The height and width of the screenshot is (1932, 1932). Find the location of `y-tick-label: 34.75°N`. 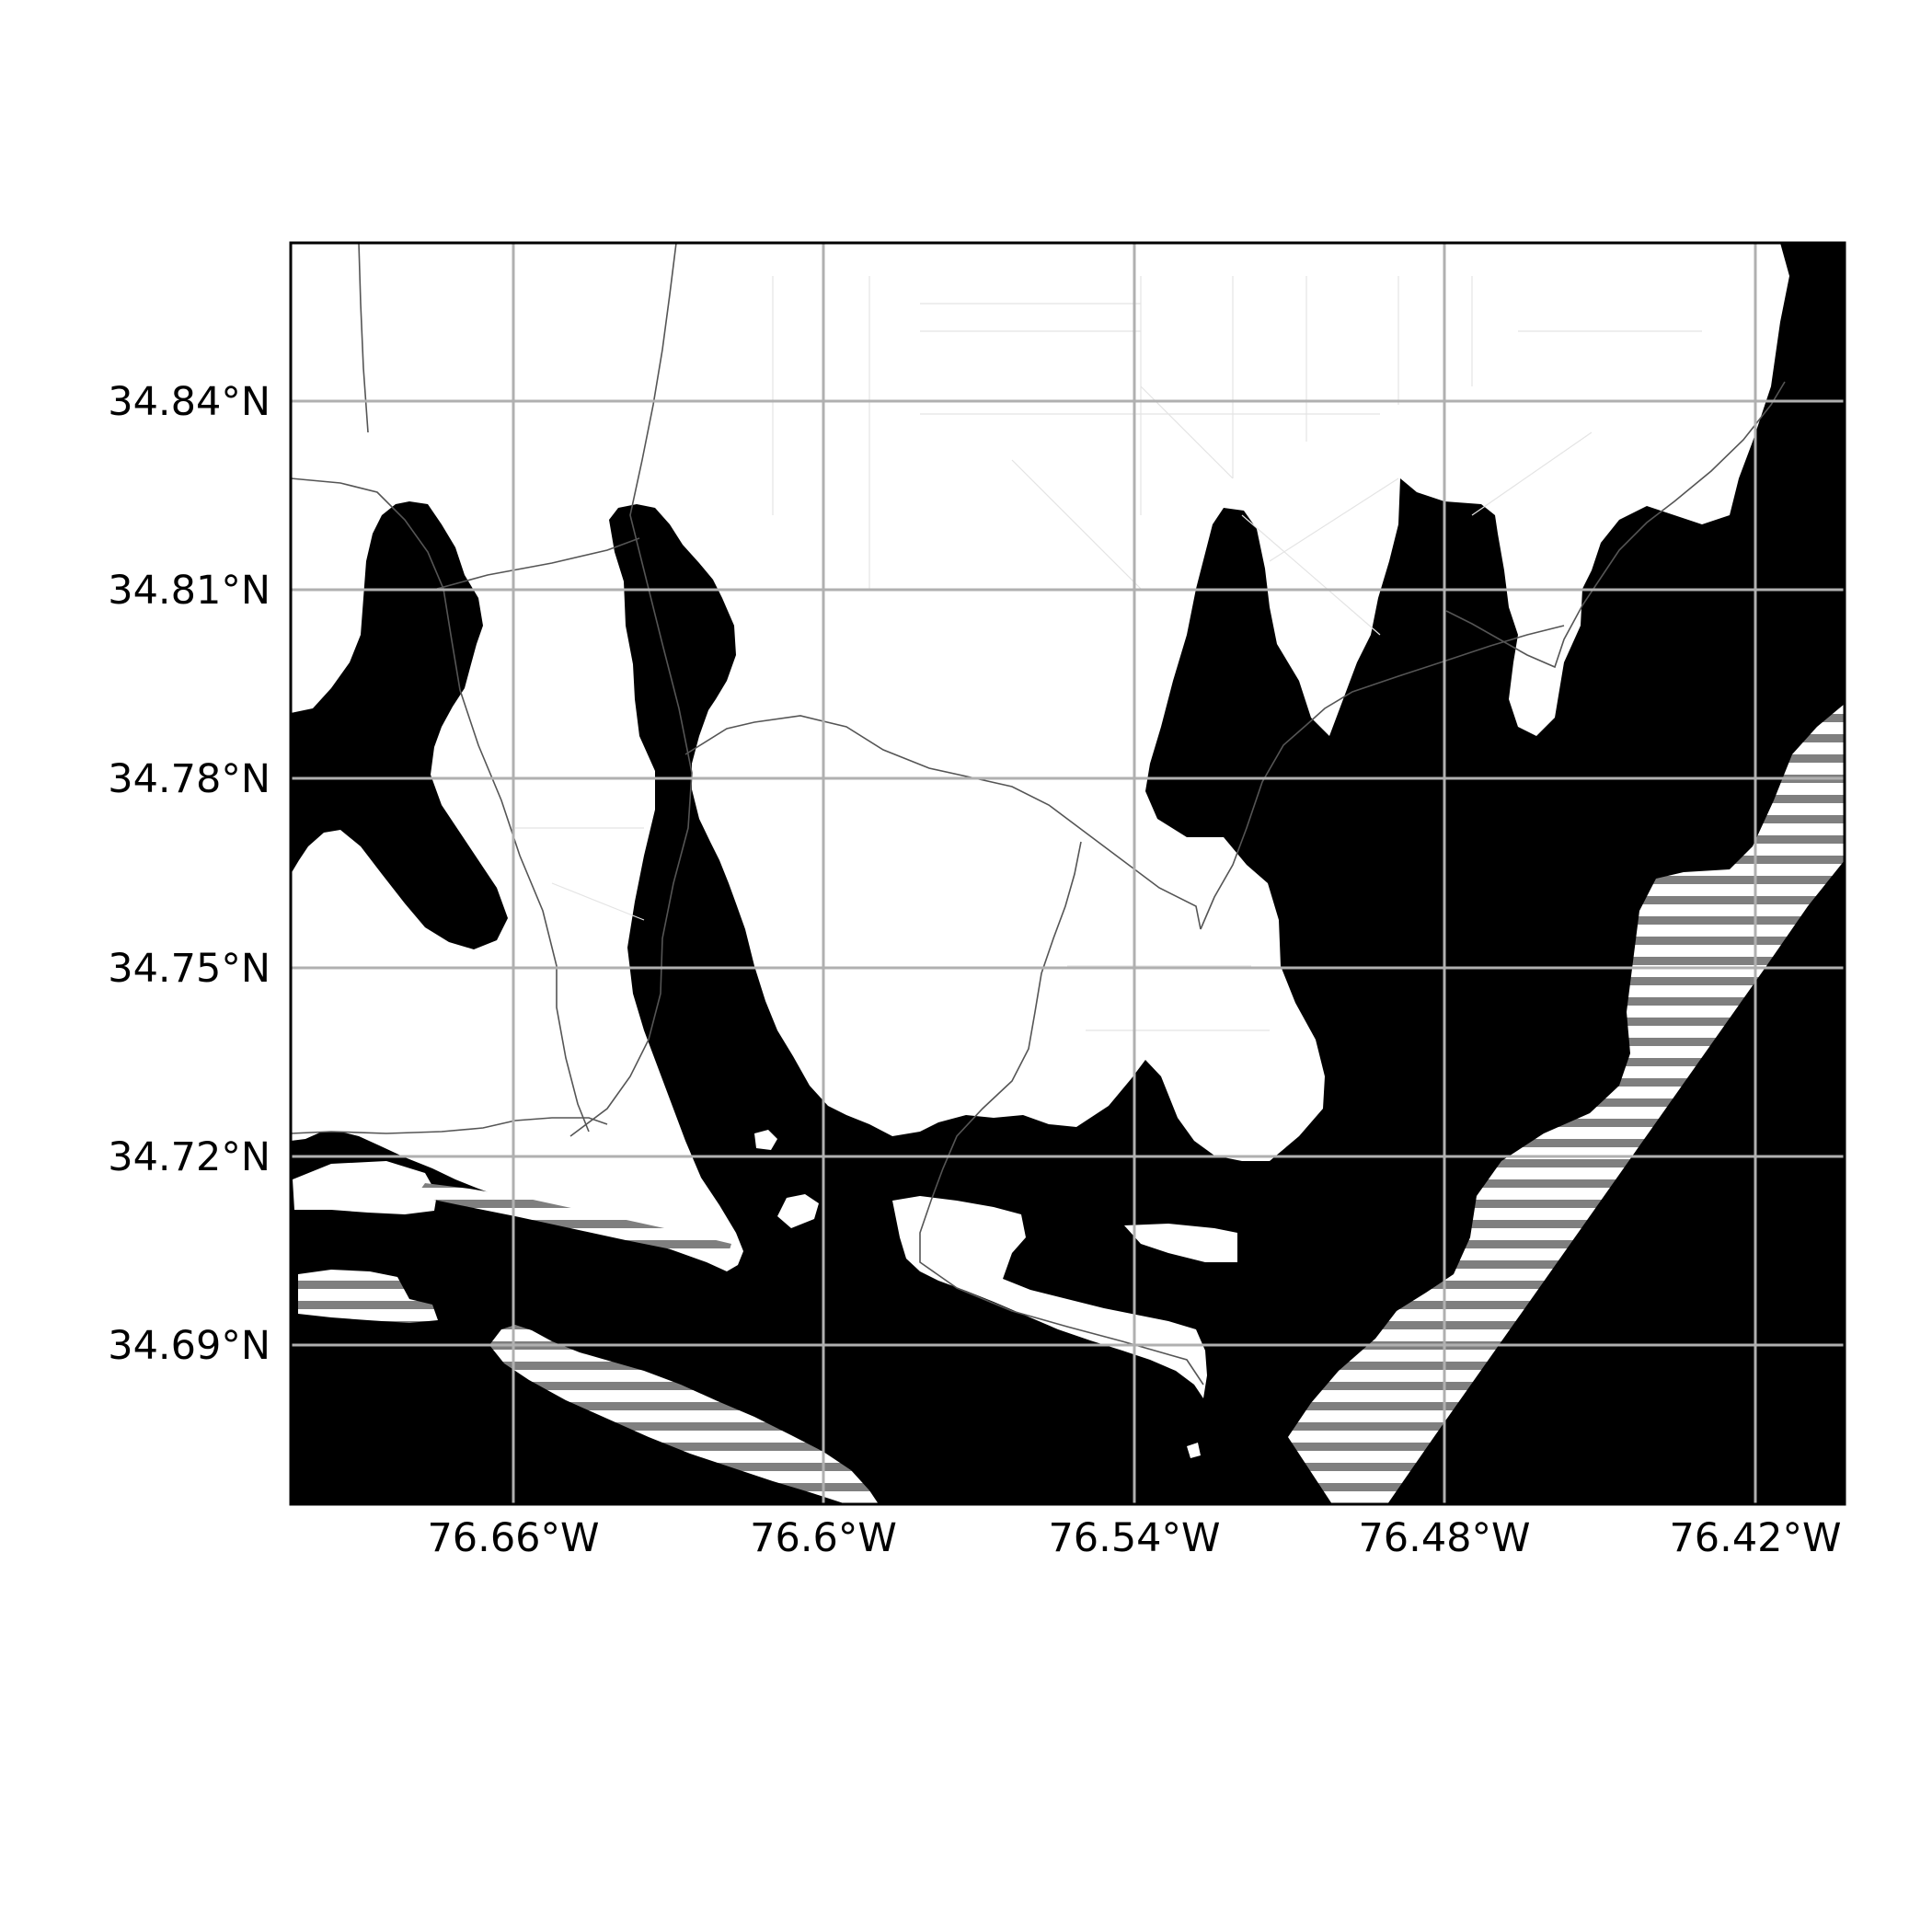

y-tick-label: 34.75°N is located at coordinates (189, 969).